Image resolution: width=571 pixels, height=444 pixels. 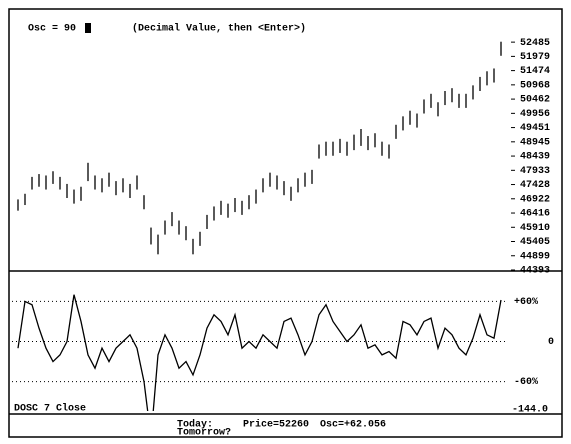 I want to click on y-tick-label: 0, so click(x=551, y=342).